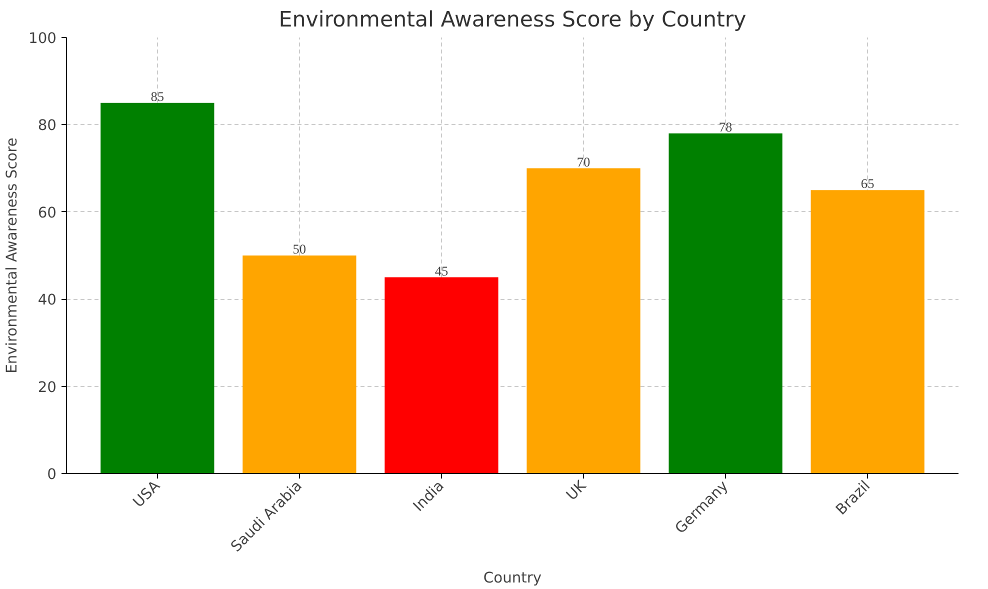 The image size is (988, 589). Describe the element at coordinates (47, 300) in the screenshot. I see `y-tick-label: 40` at that location.